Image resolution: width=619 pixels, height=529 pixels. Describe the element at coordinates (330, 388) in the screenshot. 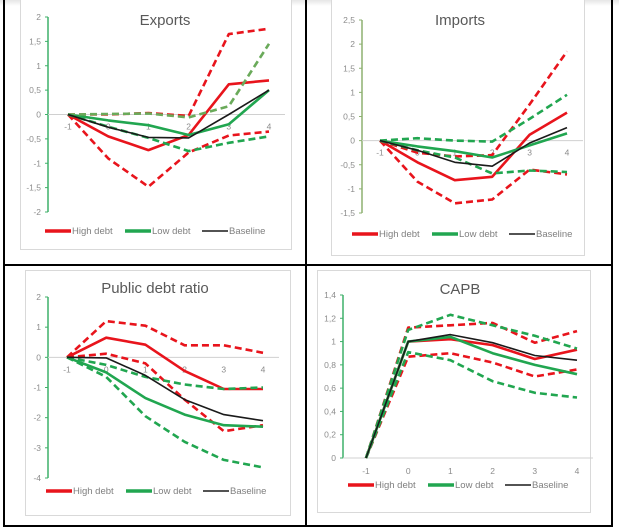

I see `y-tick-label: 0,6` at that location.